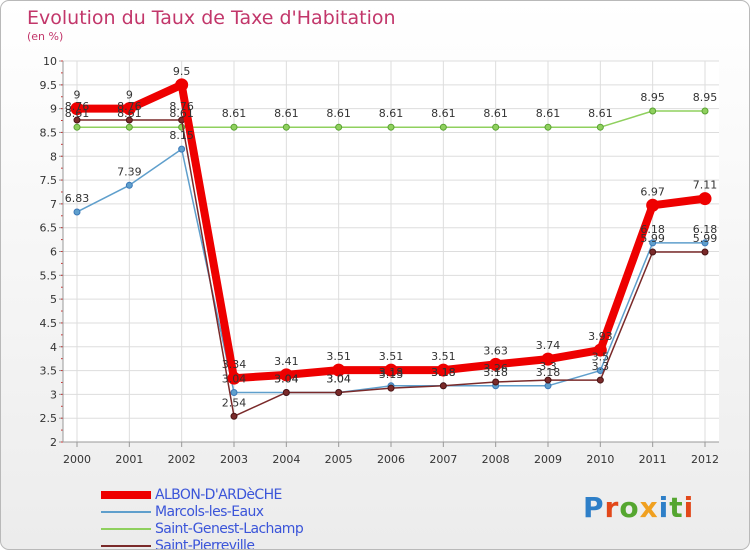 The width and height of the screenshot is (750, 550). Describe the element at coordinates (53, 252) in the screenshot. I see `y-tick-label: 6` at that location.